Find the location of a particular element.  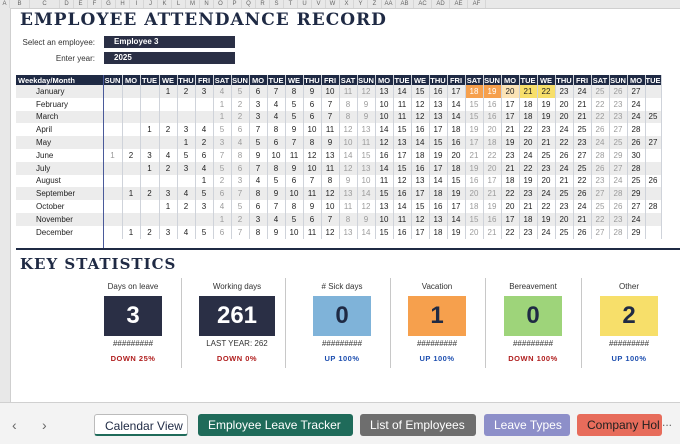

column-header: X is located at coordinates (347, 4).